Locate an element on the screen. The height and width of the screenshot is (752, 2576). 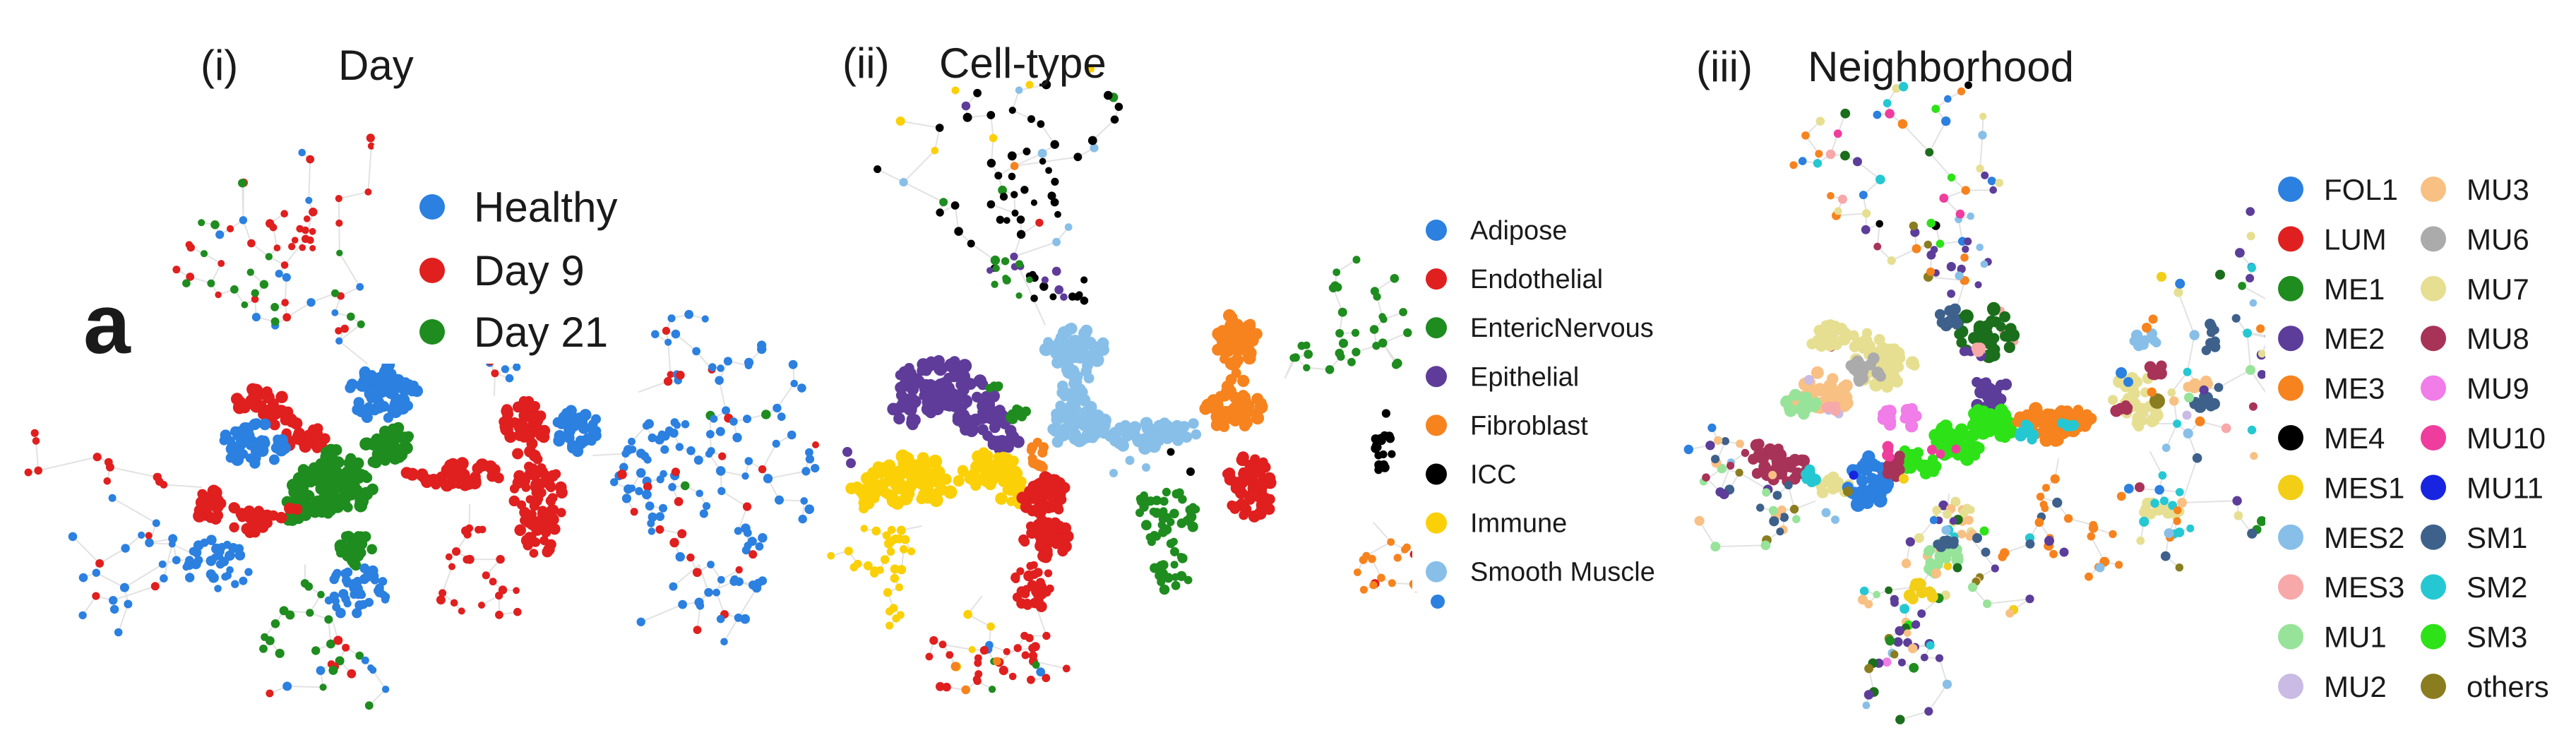
svg-text: Day 21 is located at coordinates (541, 333).